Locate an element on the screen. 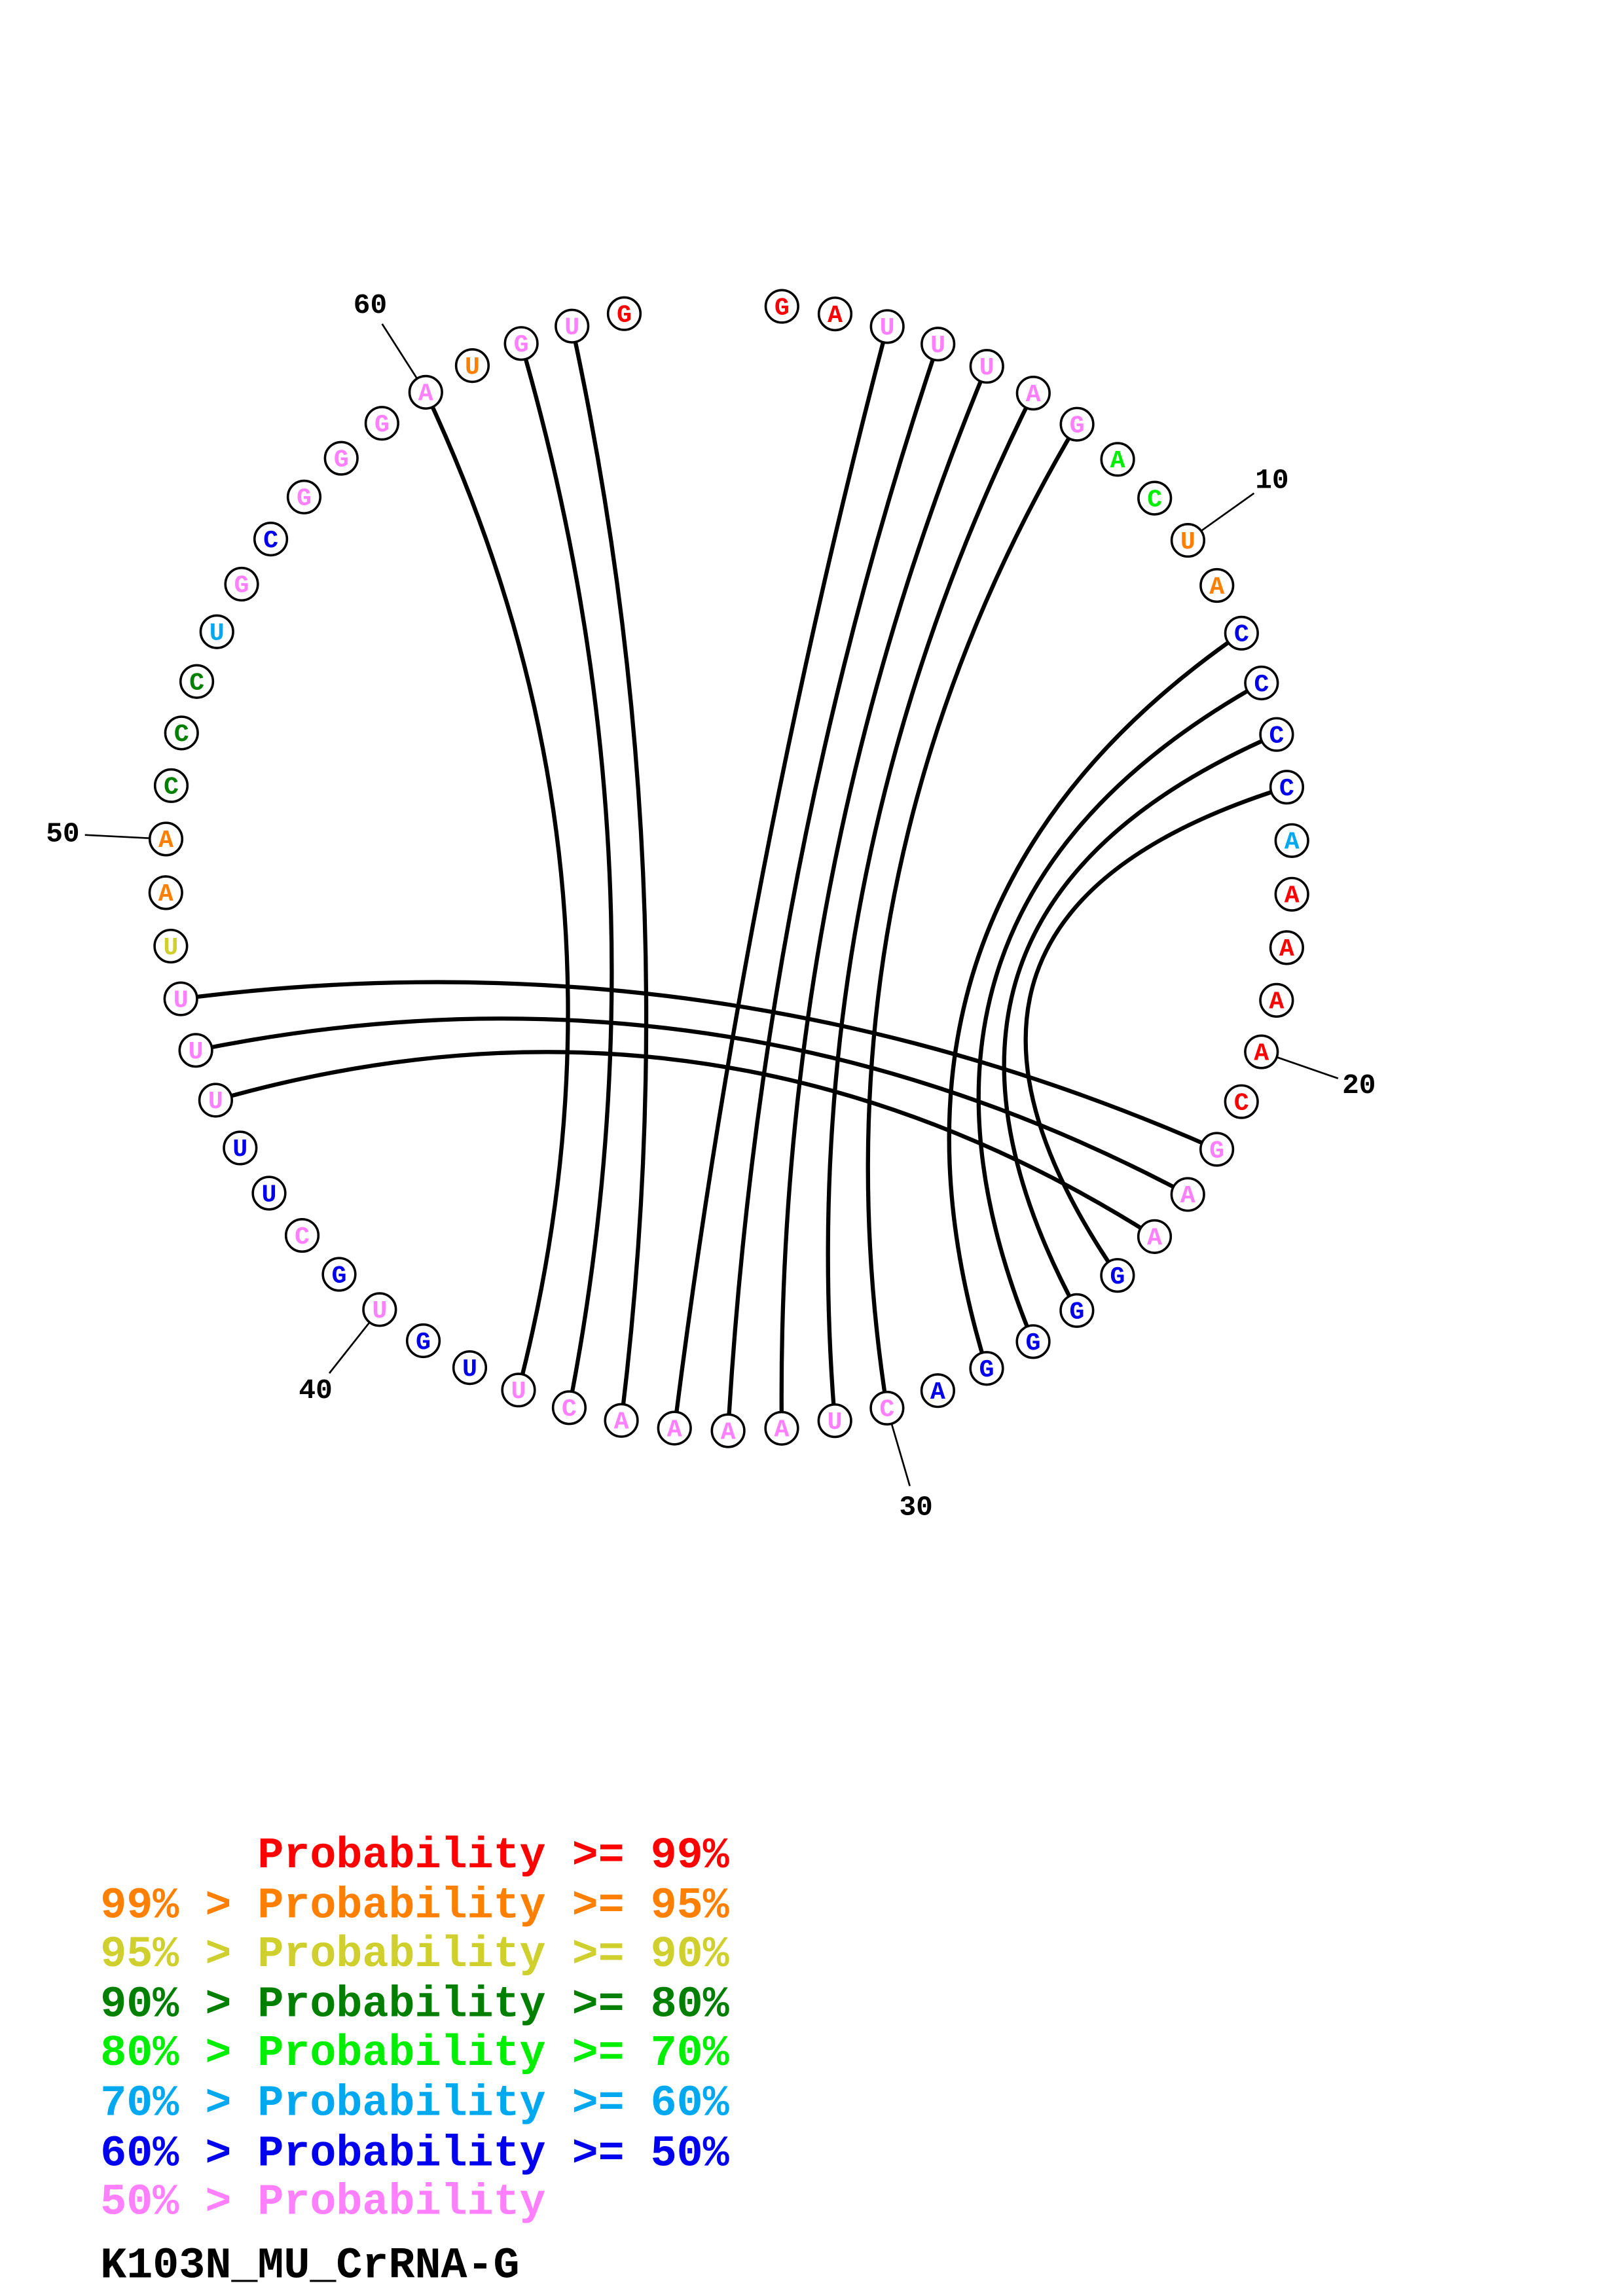  legend-item: 50% > Probability is located at coordinates (322, 2203).